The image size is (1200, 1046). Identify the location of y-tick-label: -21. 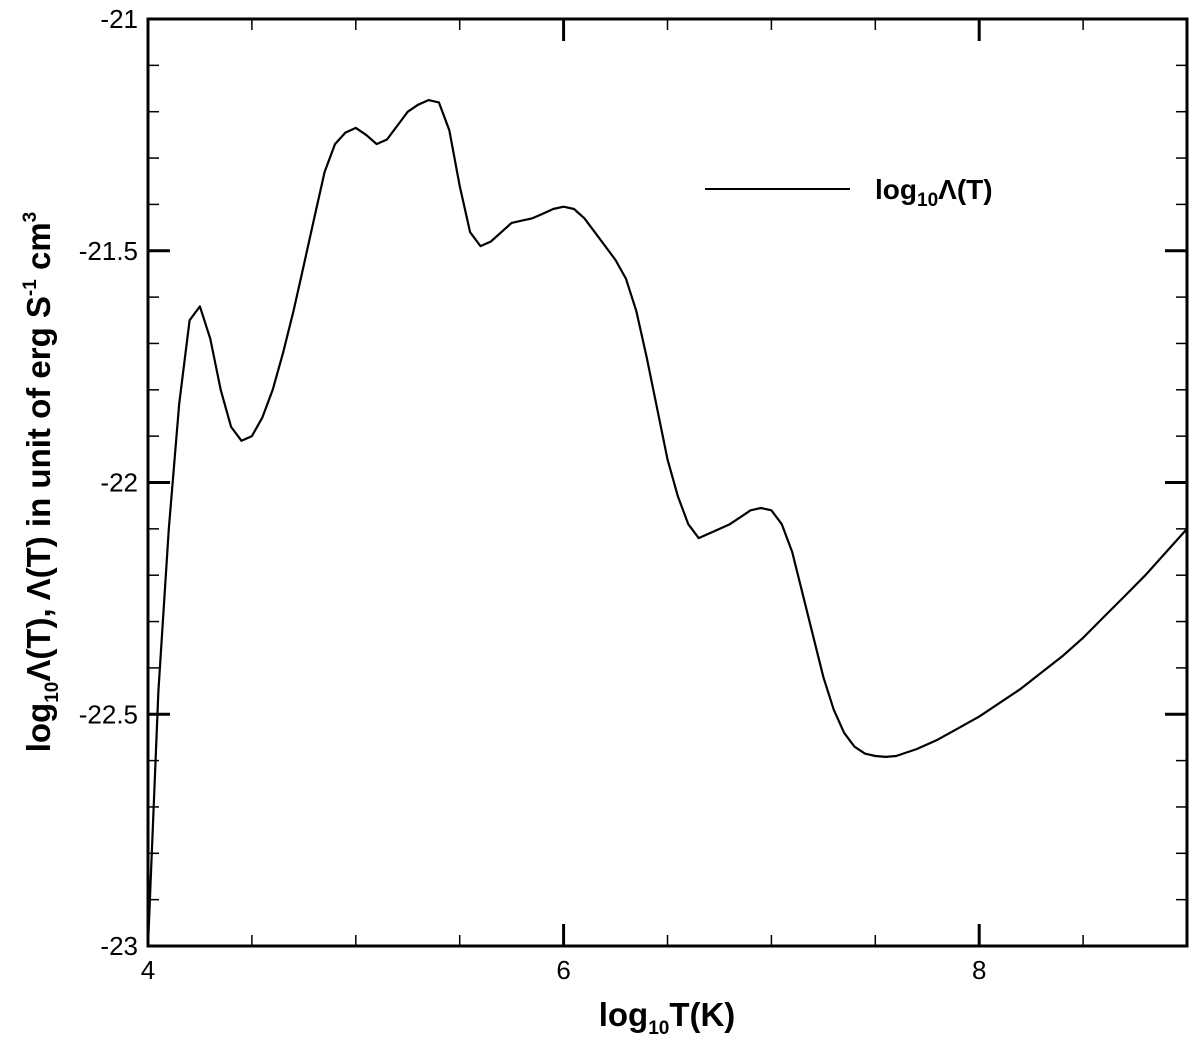
(119, 19).